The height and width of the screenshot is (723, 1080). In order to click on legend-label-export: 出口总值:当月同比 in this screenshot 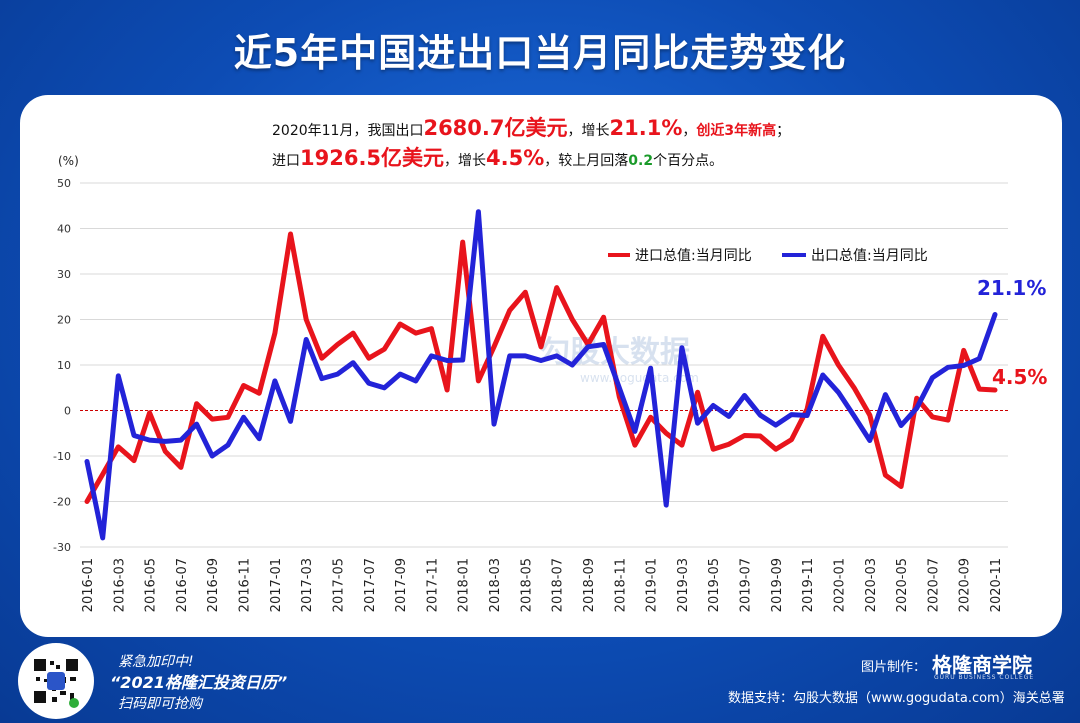, I will do `click(869, 256)`.